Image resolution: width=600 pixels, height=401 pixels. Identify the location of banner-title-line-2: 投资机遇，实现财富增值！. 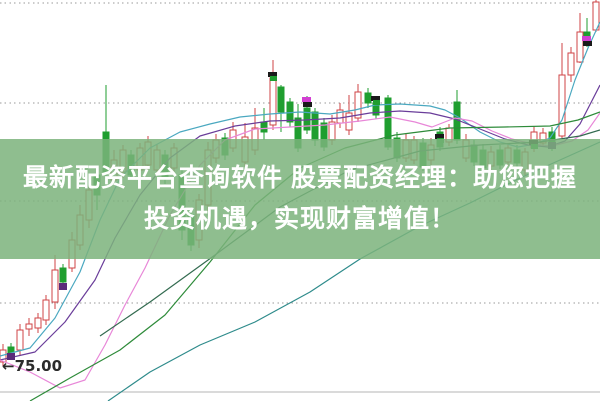
(299, 219).